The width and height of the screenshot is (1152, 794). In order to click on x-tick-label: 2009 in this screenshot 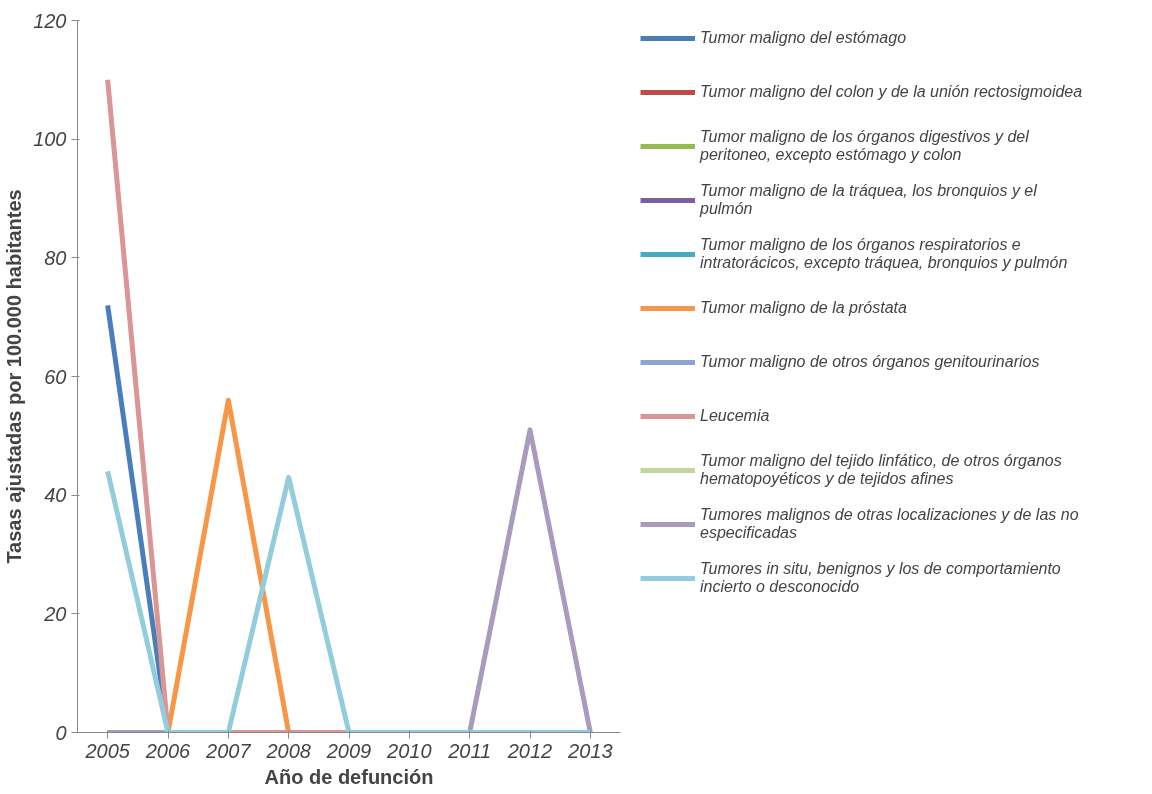, I will do `click(348, 750)`.